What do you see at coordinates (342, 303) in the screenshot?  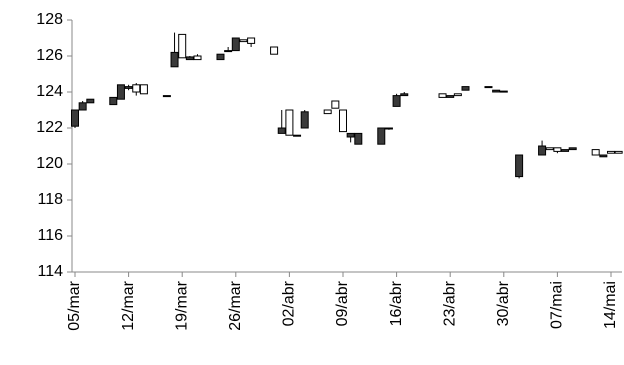 I see `x-tick-label: 09/abr` at bounding box center [342, 303].